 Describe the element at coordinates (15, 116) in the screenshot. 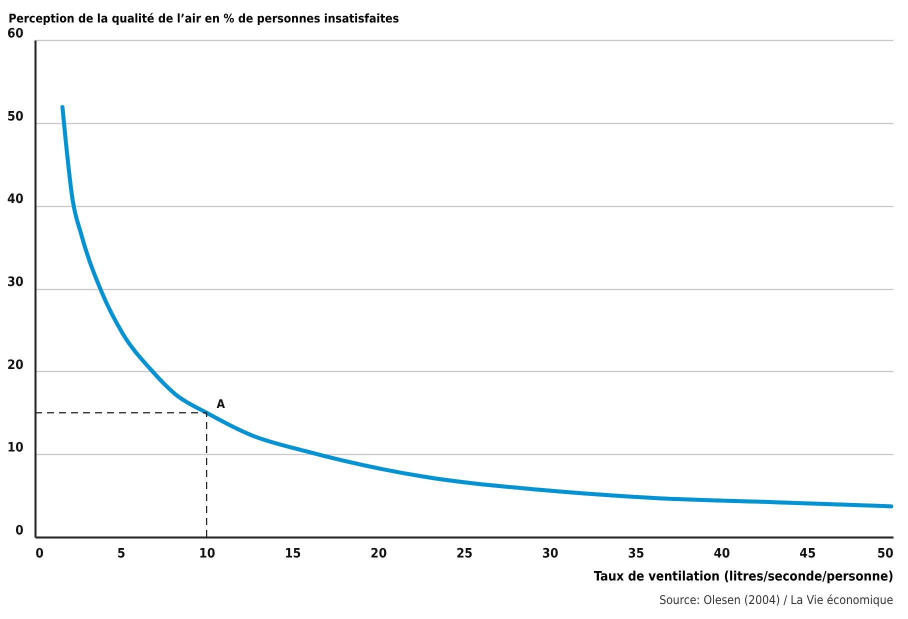

I see `y-tick-label: 50` at that location.